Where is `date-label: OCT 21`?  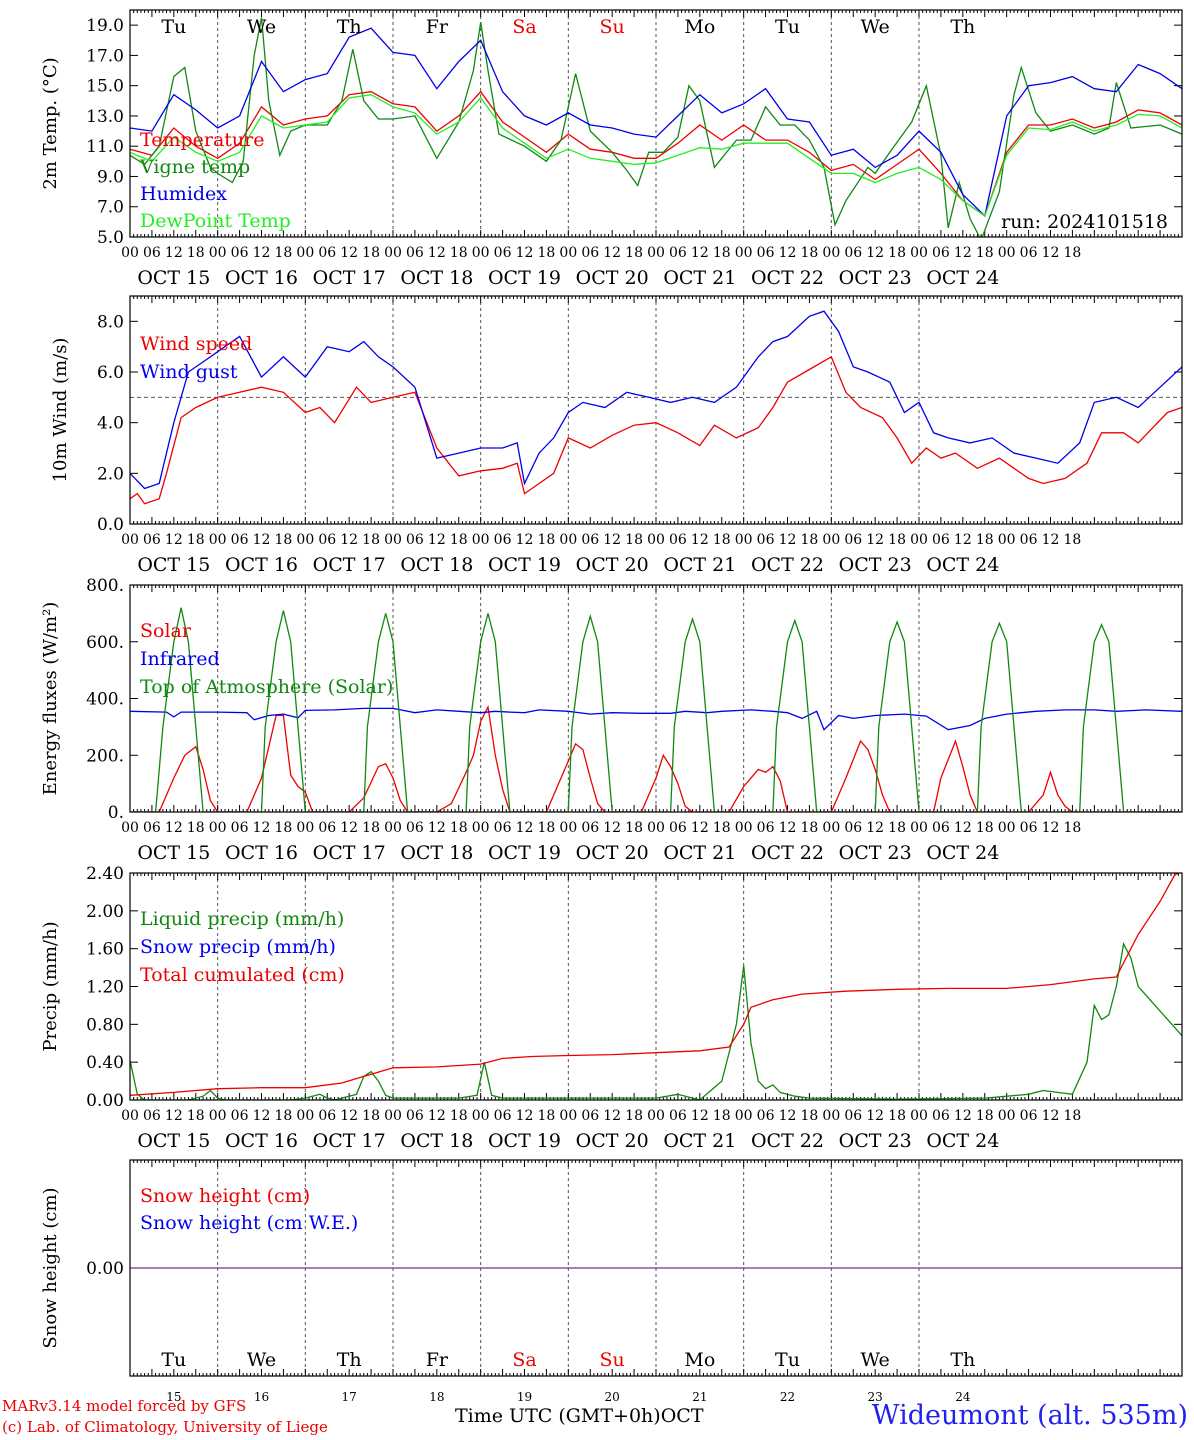 date-label: OCT 21 is located at coordinates (699, 853).